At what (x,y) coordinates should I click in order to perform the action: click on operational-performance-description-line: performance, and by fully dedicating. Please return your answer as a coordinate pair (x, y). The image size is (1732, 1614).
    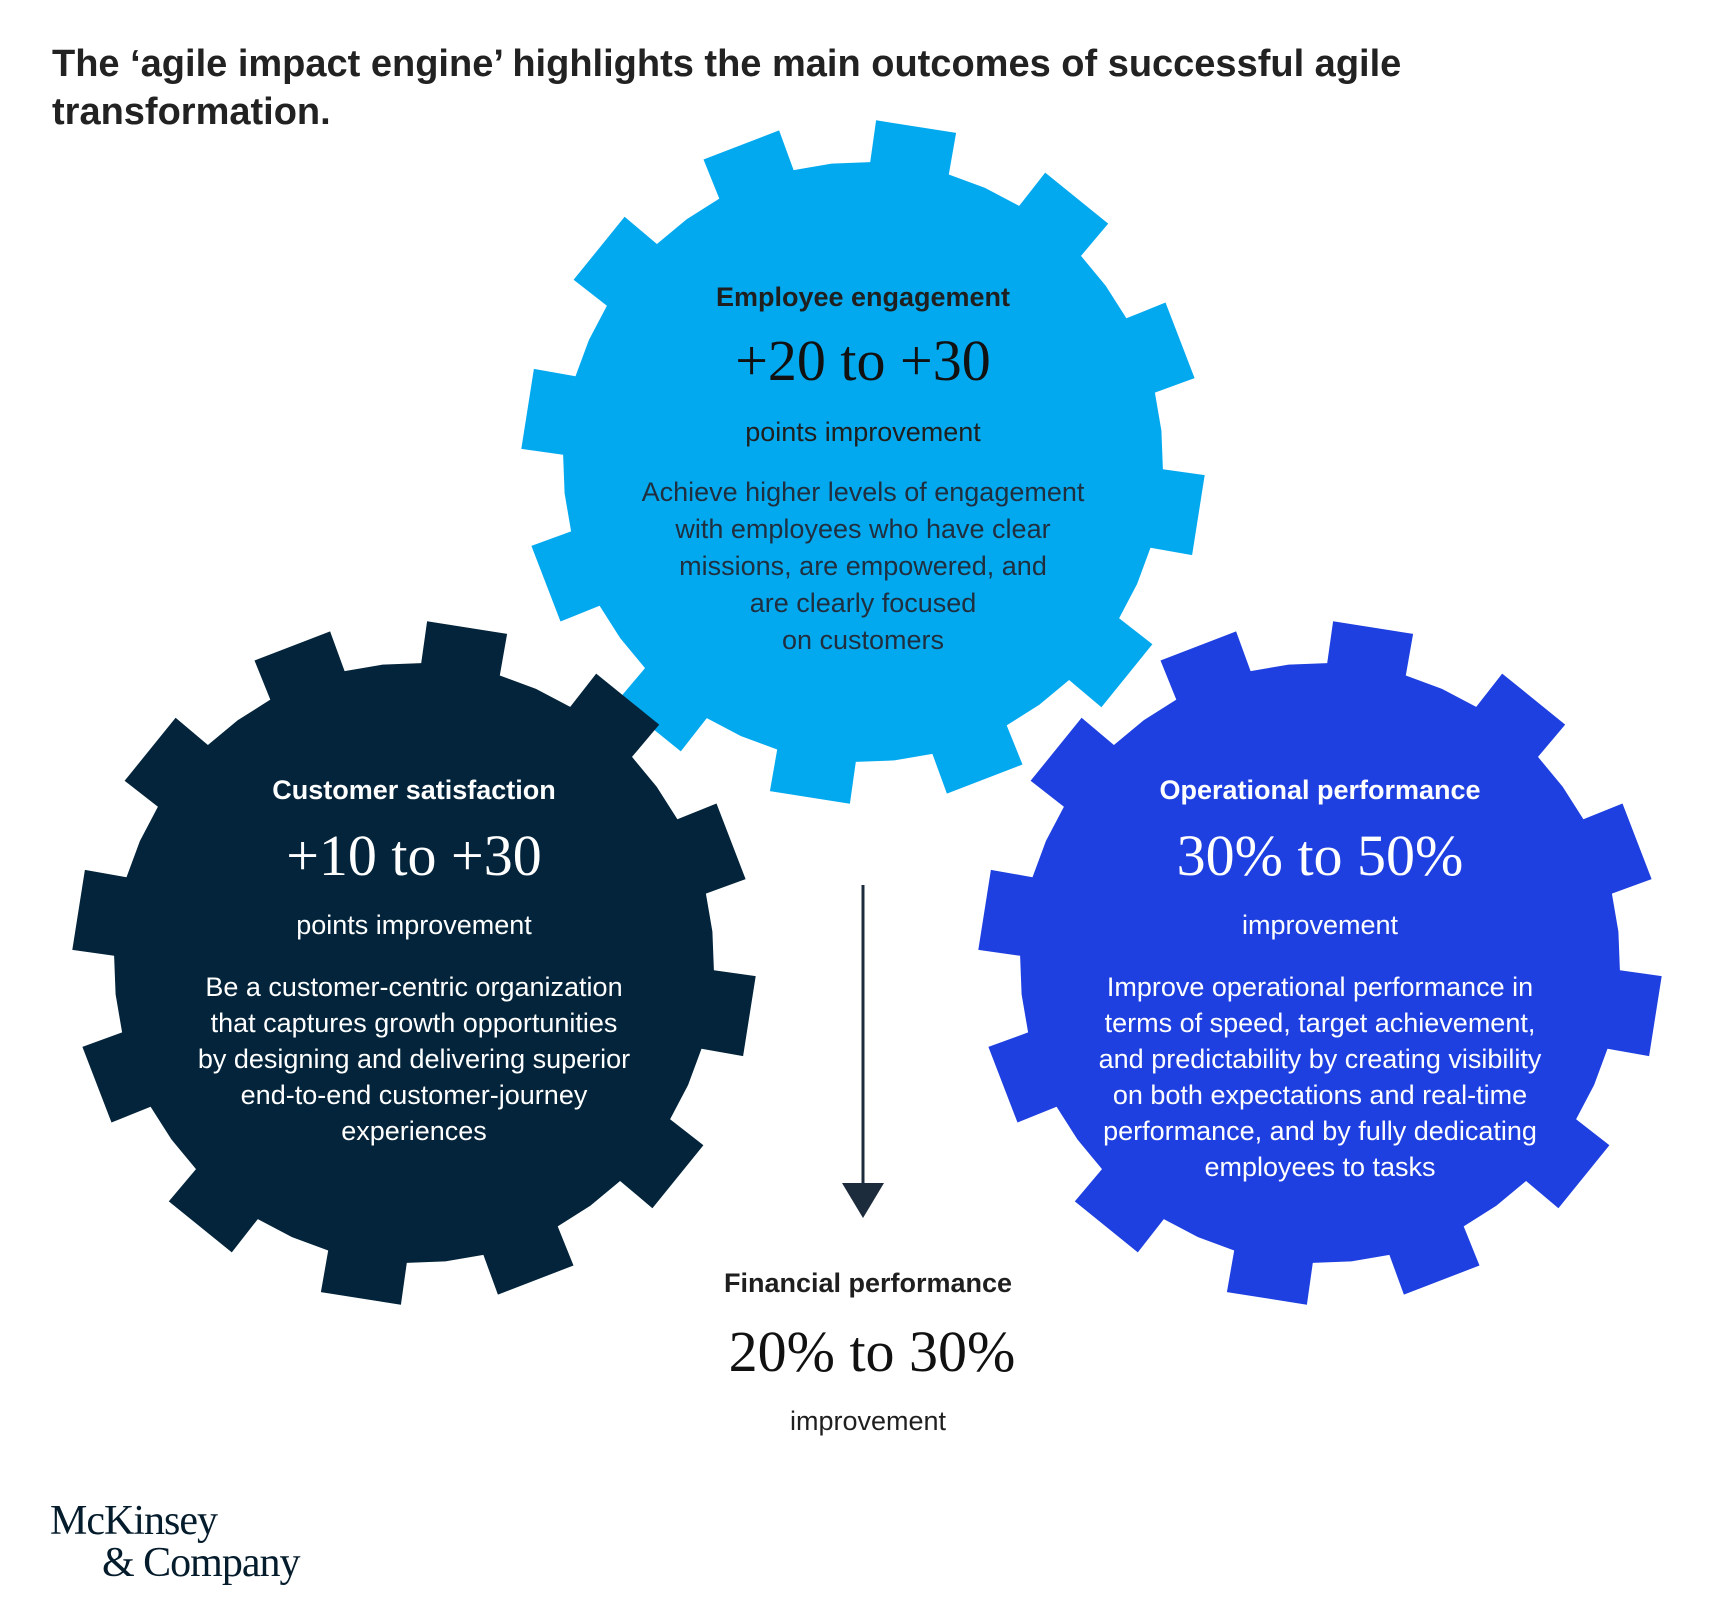
    Looking at the image, I should click on (1320, 1131).